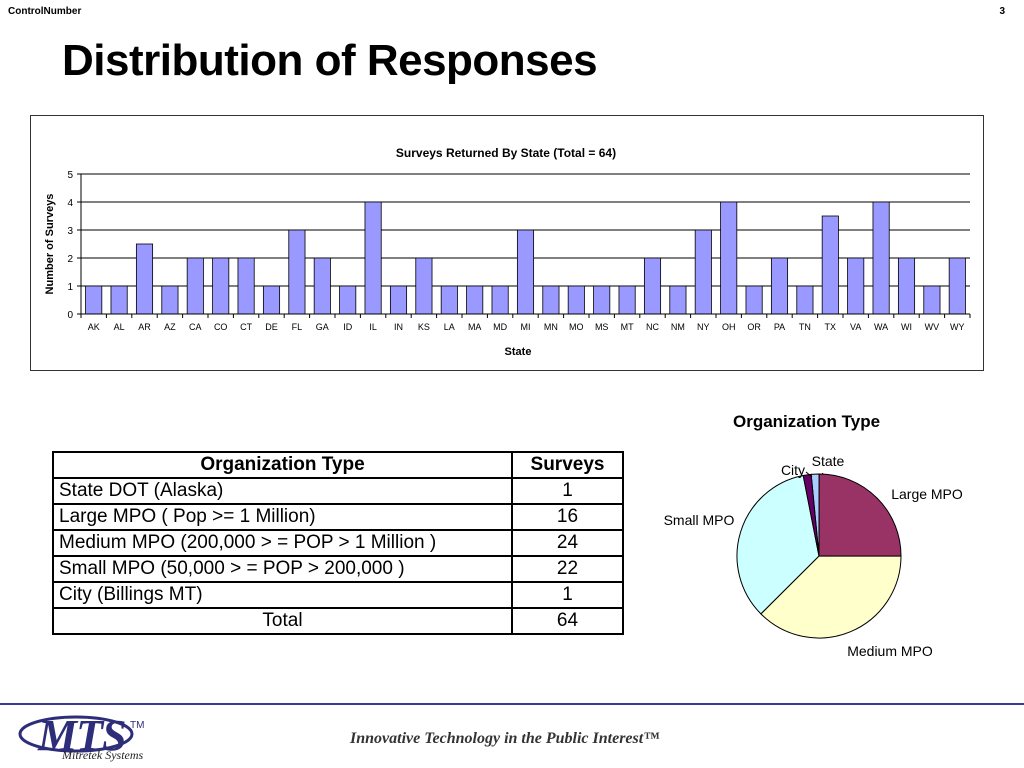 This screenshot has height=768, width=1024. Describe the element at coordinates (82, 735) in the screenshot. I see `logo-text: MTS` at that location.